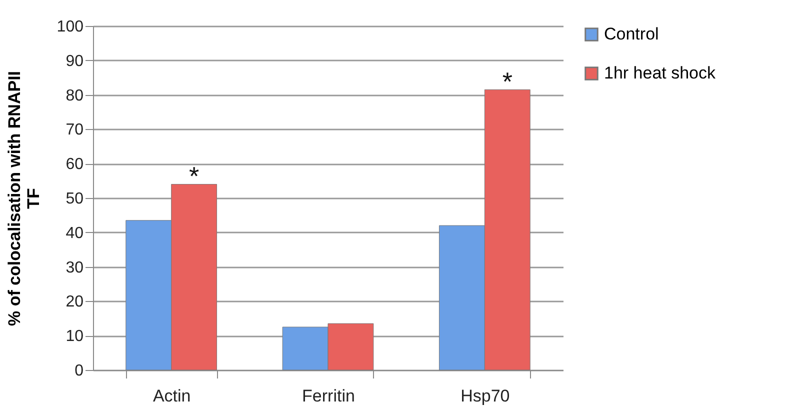  Describe the element at coordinates (75, 130) in the screenshot. I see `y-tick-label: 70` at that location.